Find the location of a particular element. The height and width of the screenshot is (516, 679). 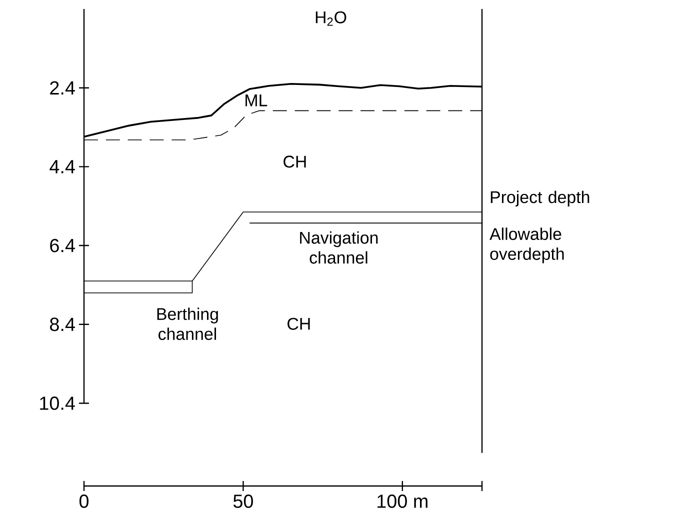

annotation: Berthing channel is located at coordinates (187, 324).